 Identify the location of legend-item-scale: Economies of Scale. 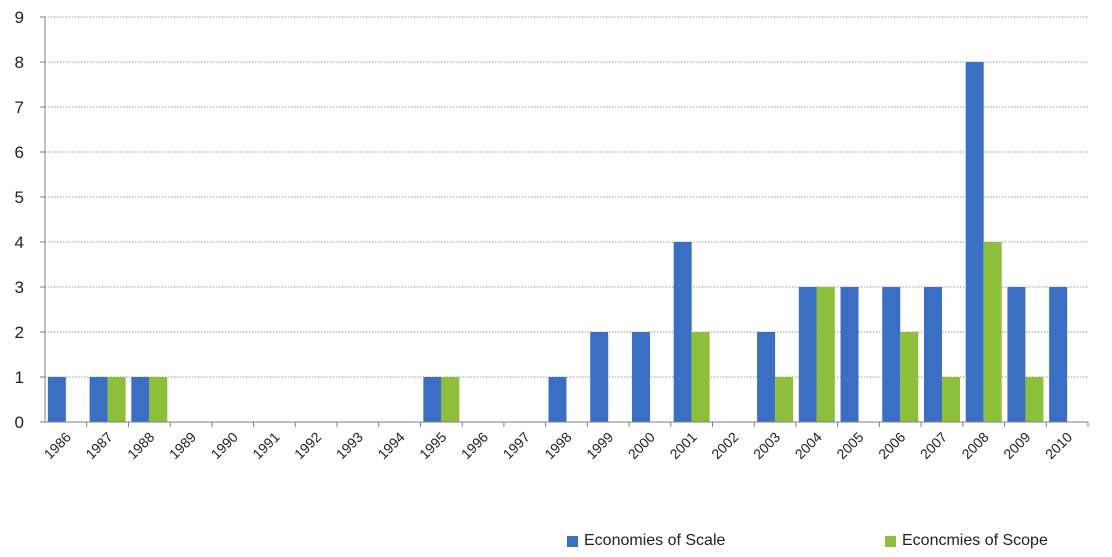
(646, 541).